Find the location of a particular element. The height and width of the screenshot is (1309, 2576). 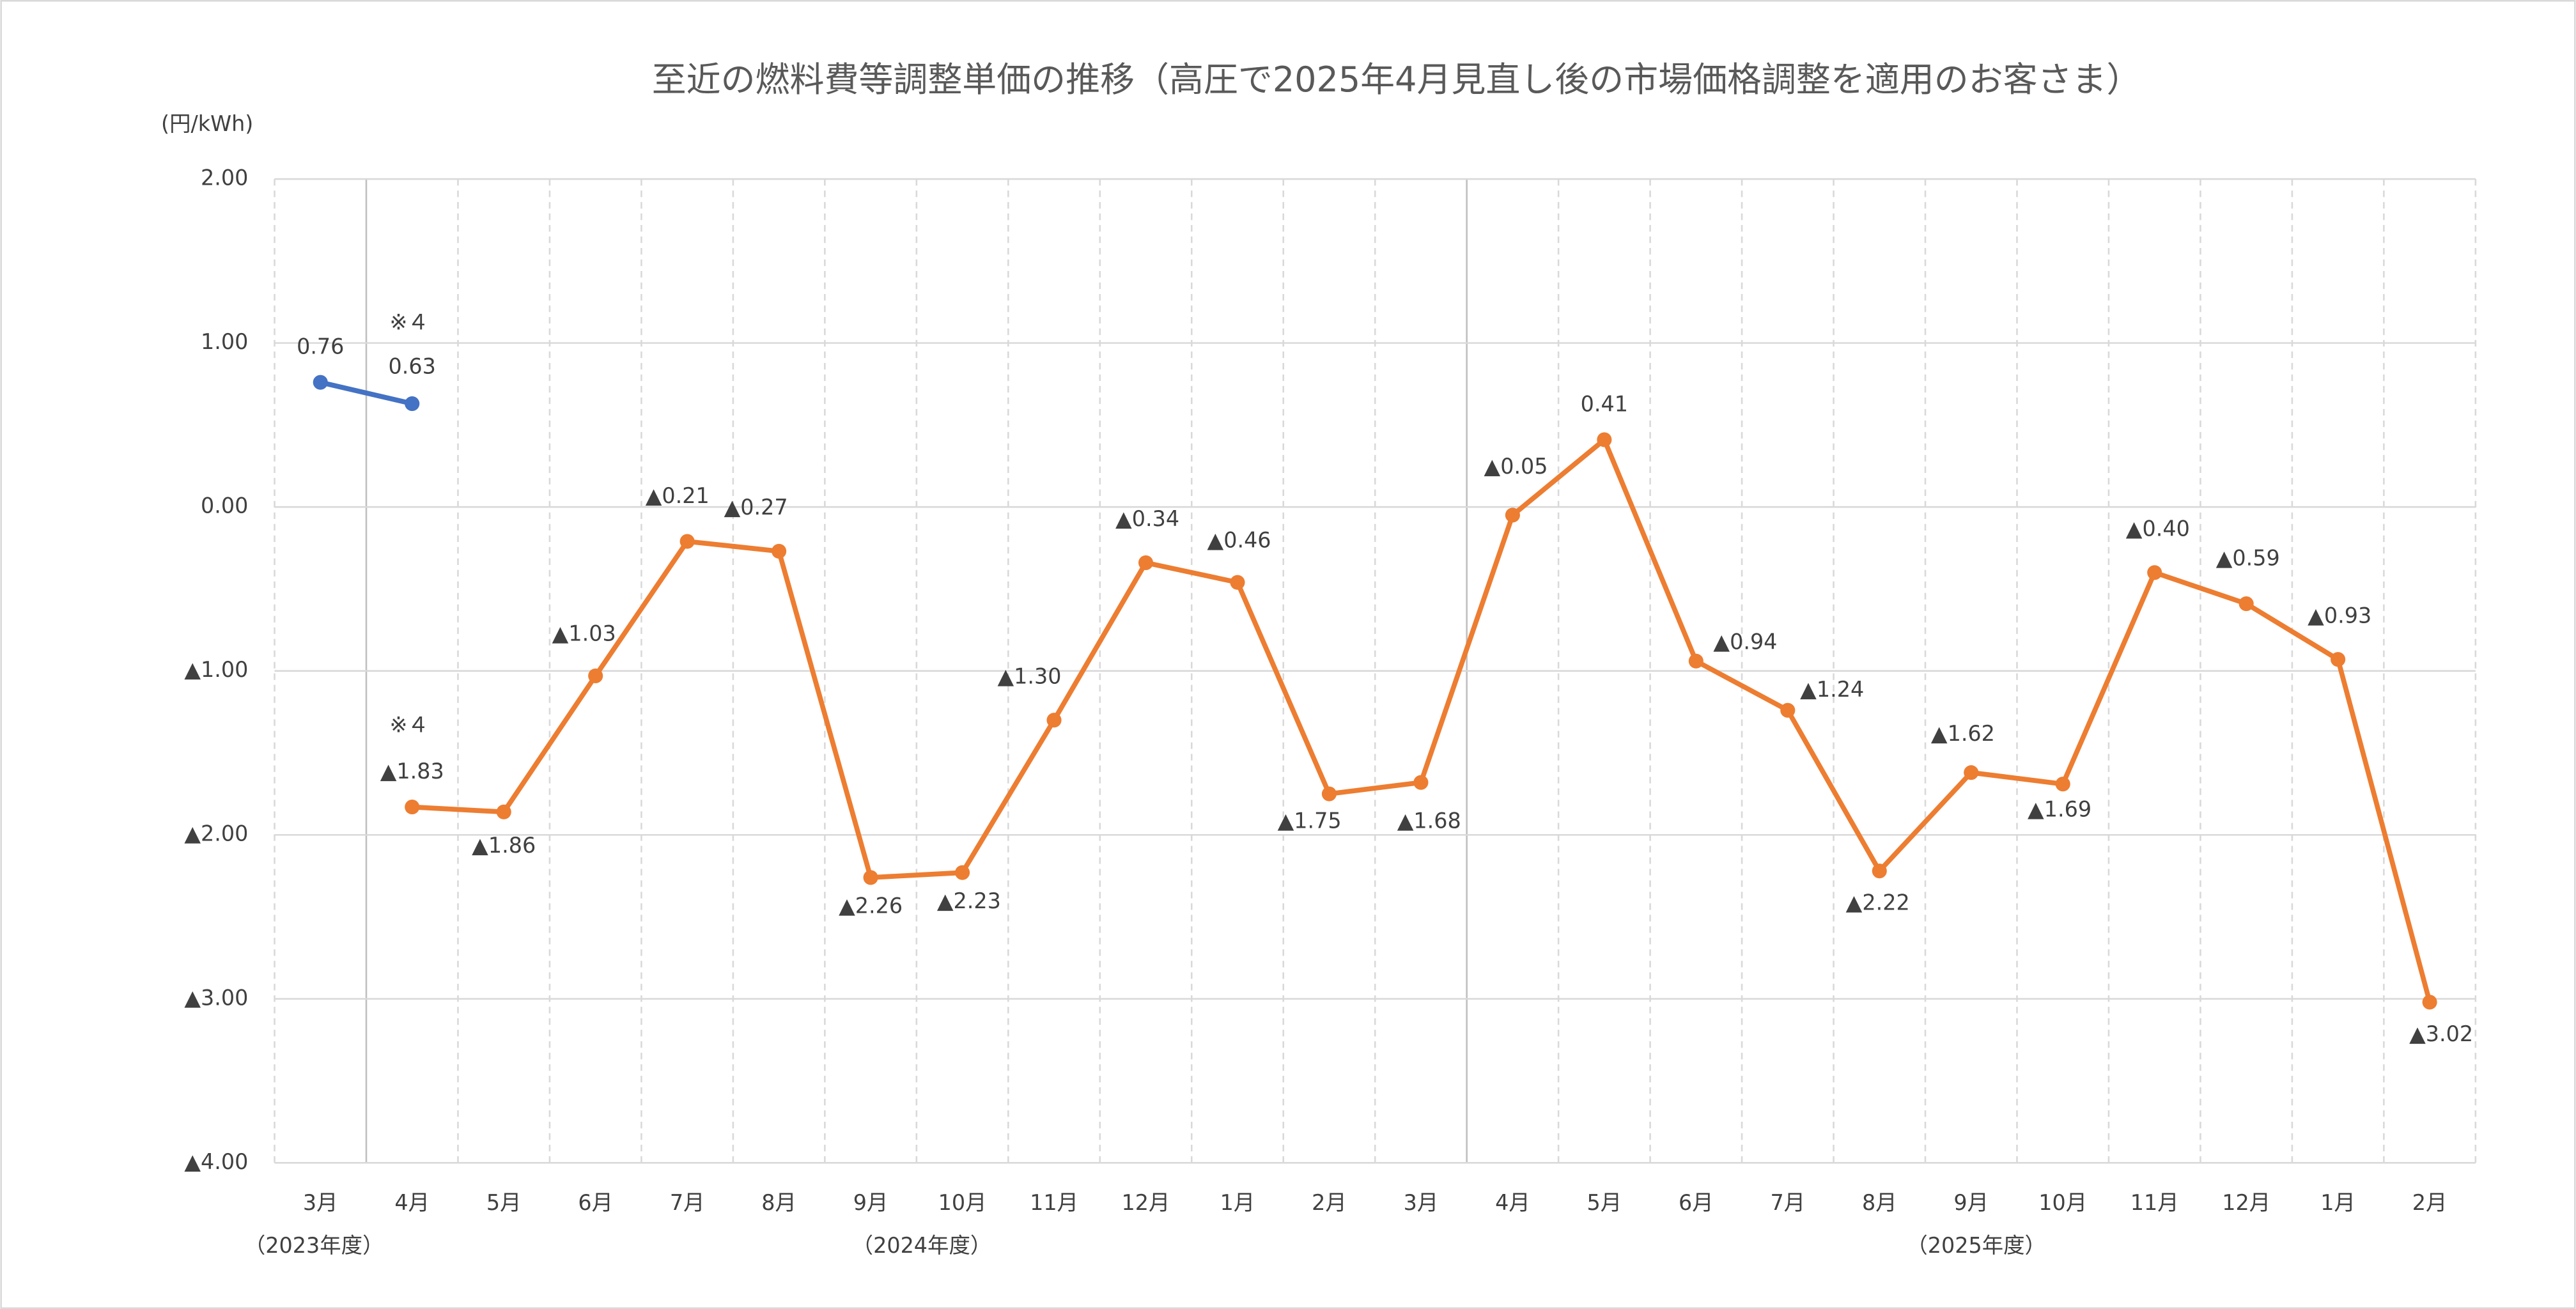

data-label: ▲0.34 is located at coordinates (1147, 518).